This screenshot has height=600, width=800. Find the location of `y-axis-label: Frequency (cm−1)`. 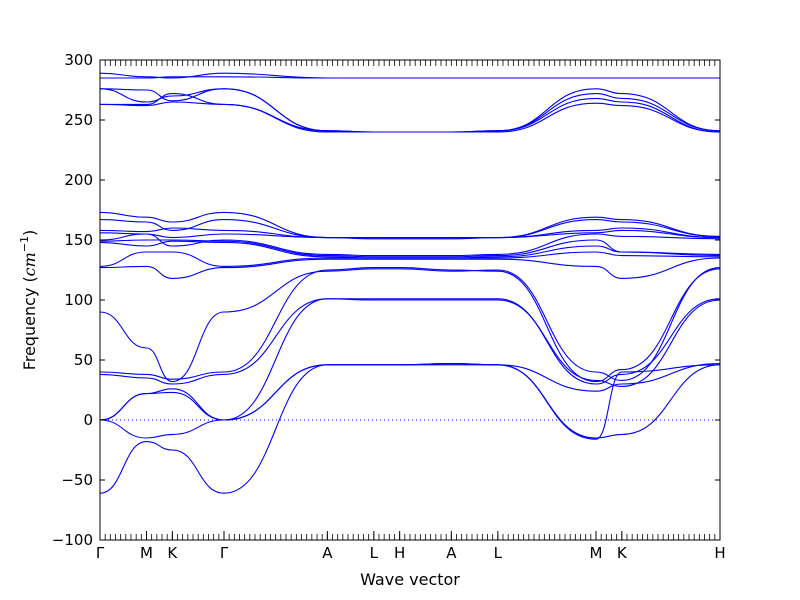

y-axis-label: Frequency (cm−1) is located at coordinates (28, 300).